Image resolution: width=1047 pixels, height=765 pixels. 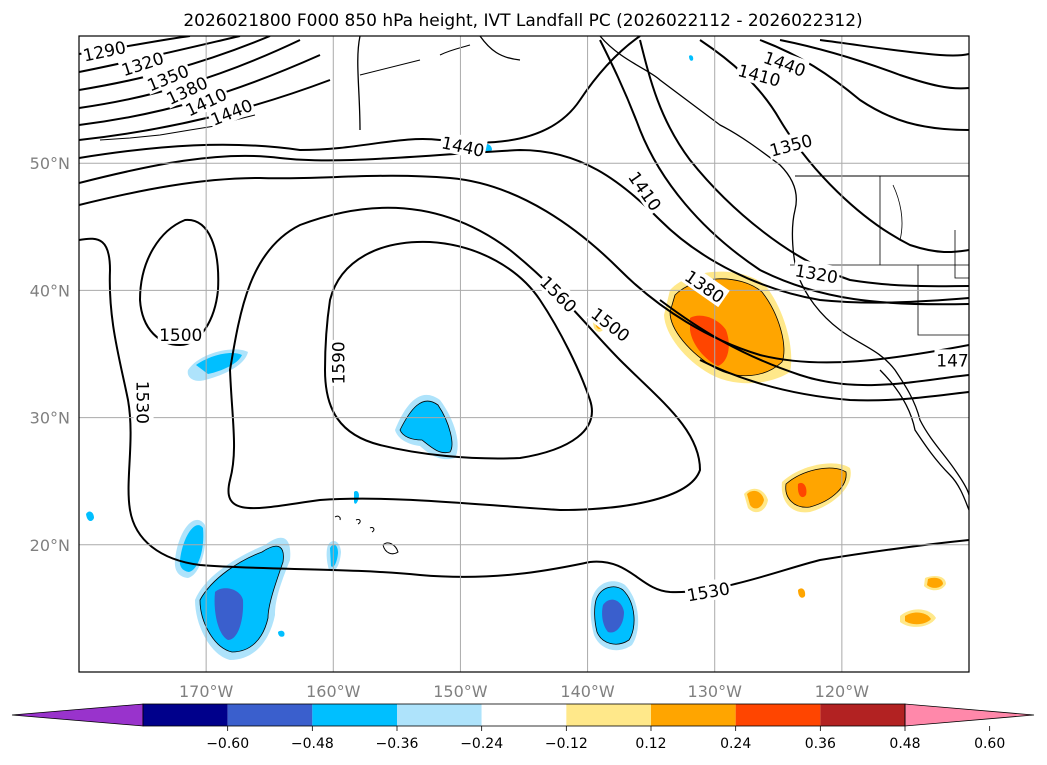 I want to click on contour-label-group: 1530, so click(x=143, y=402).